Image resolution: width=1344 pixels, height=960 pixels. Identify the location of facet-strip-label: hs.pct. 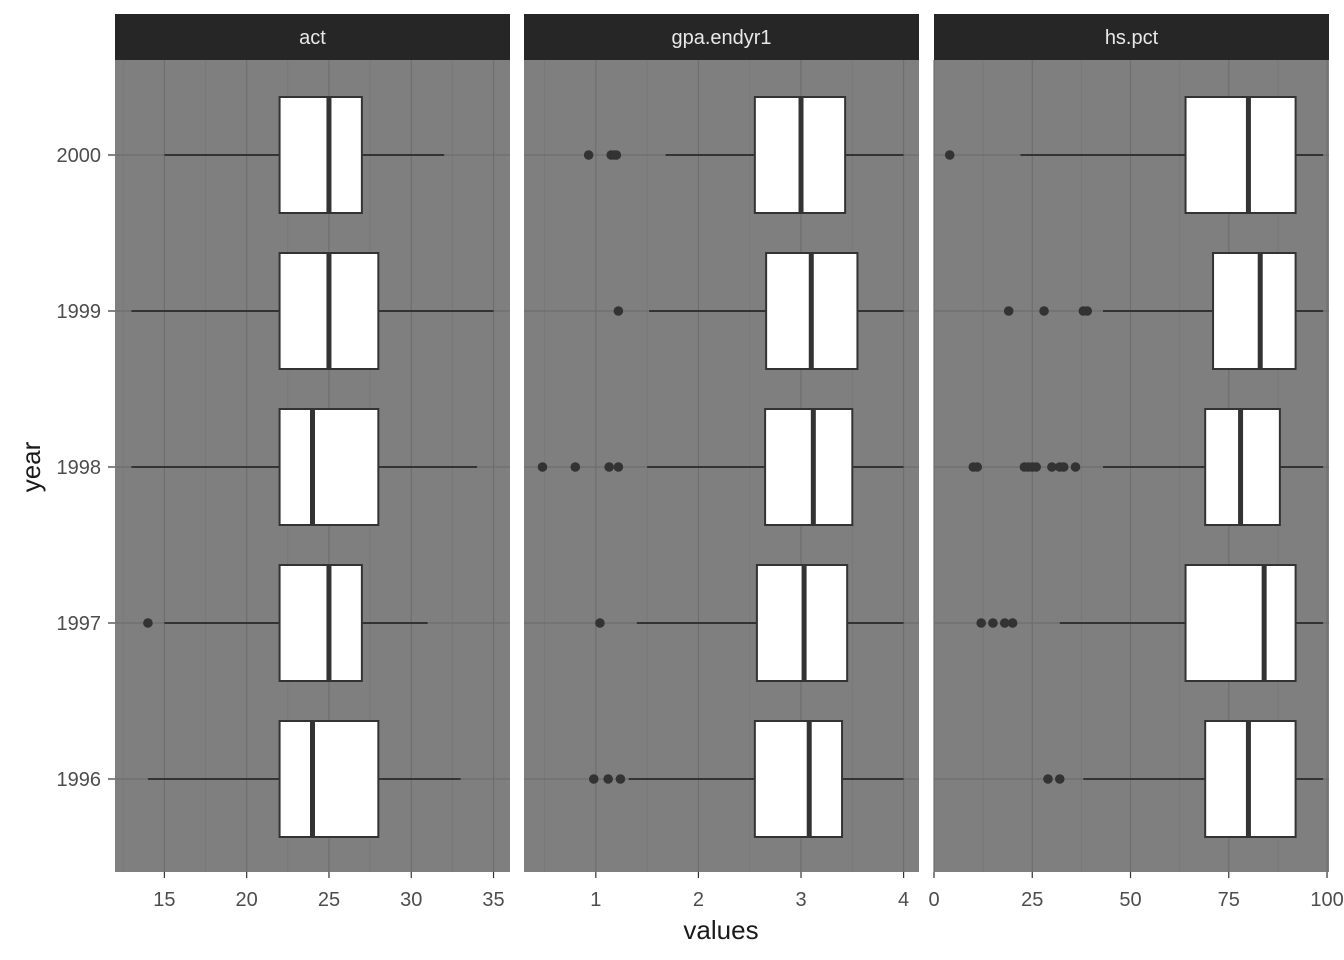
(1132, 38).